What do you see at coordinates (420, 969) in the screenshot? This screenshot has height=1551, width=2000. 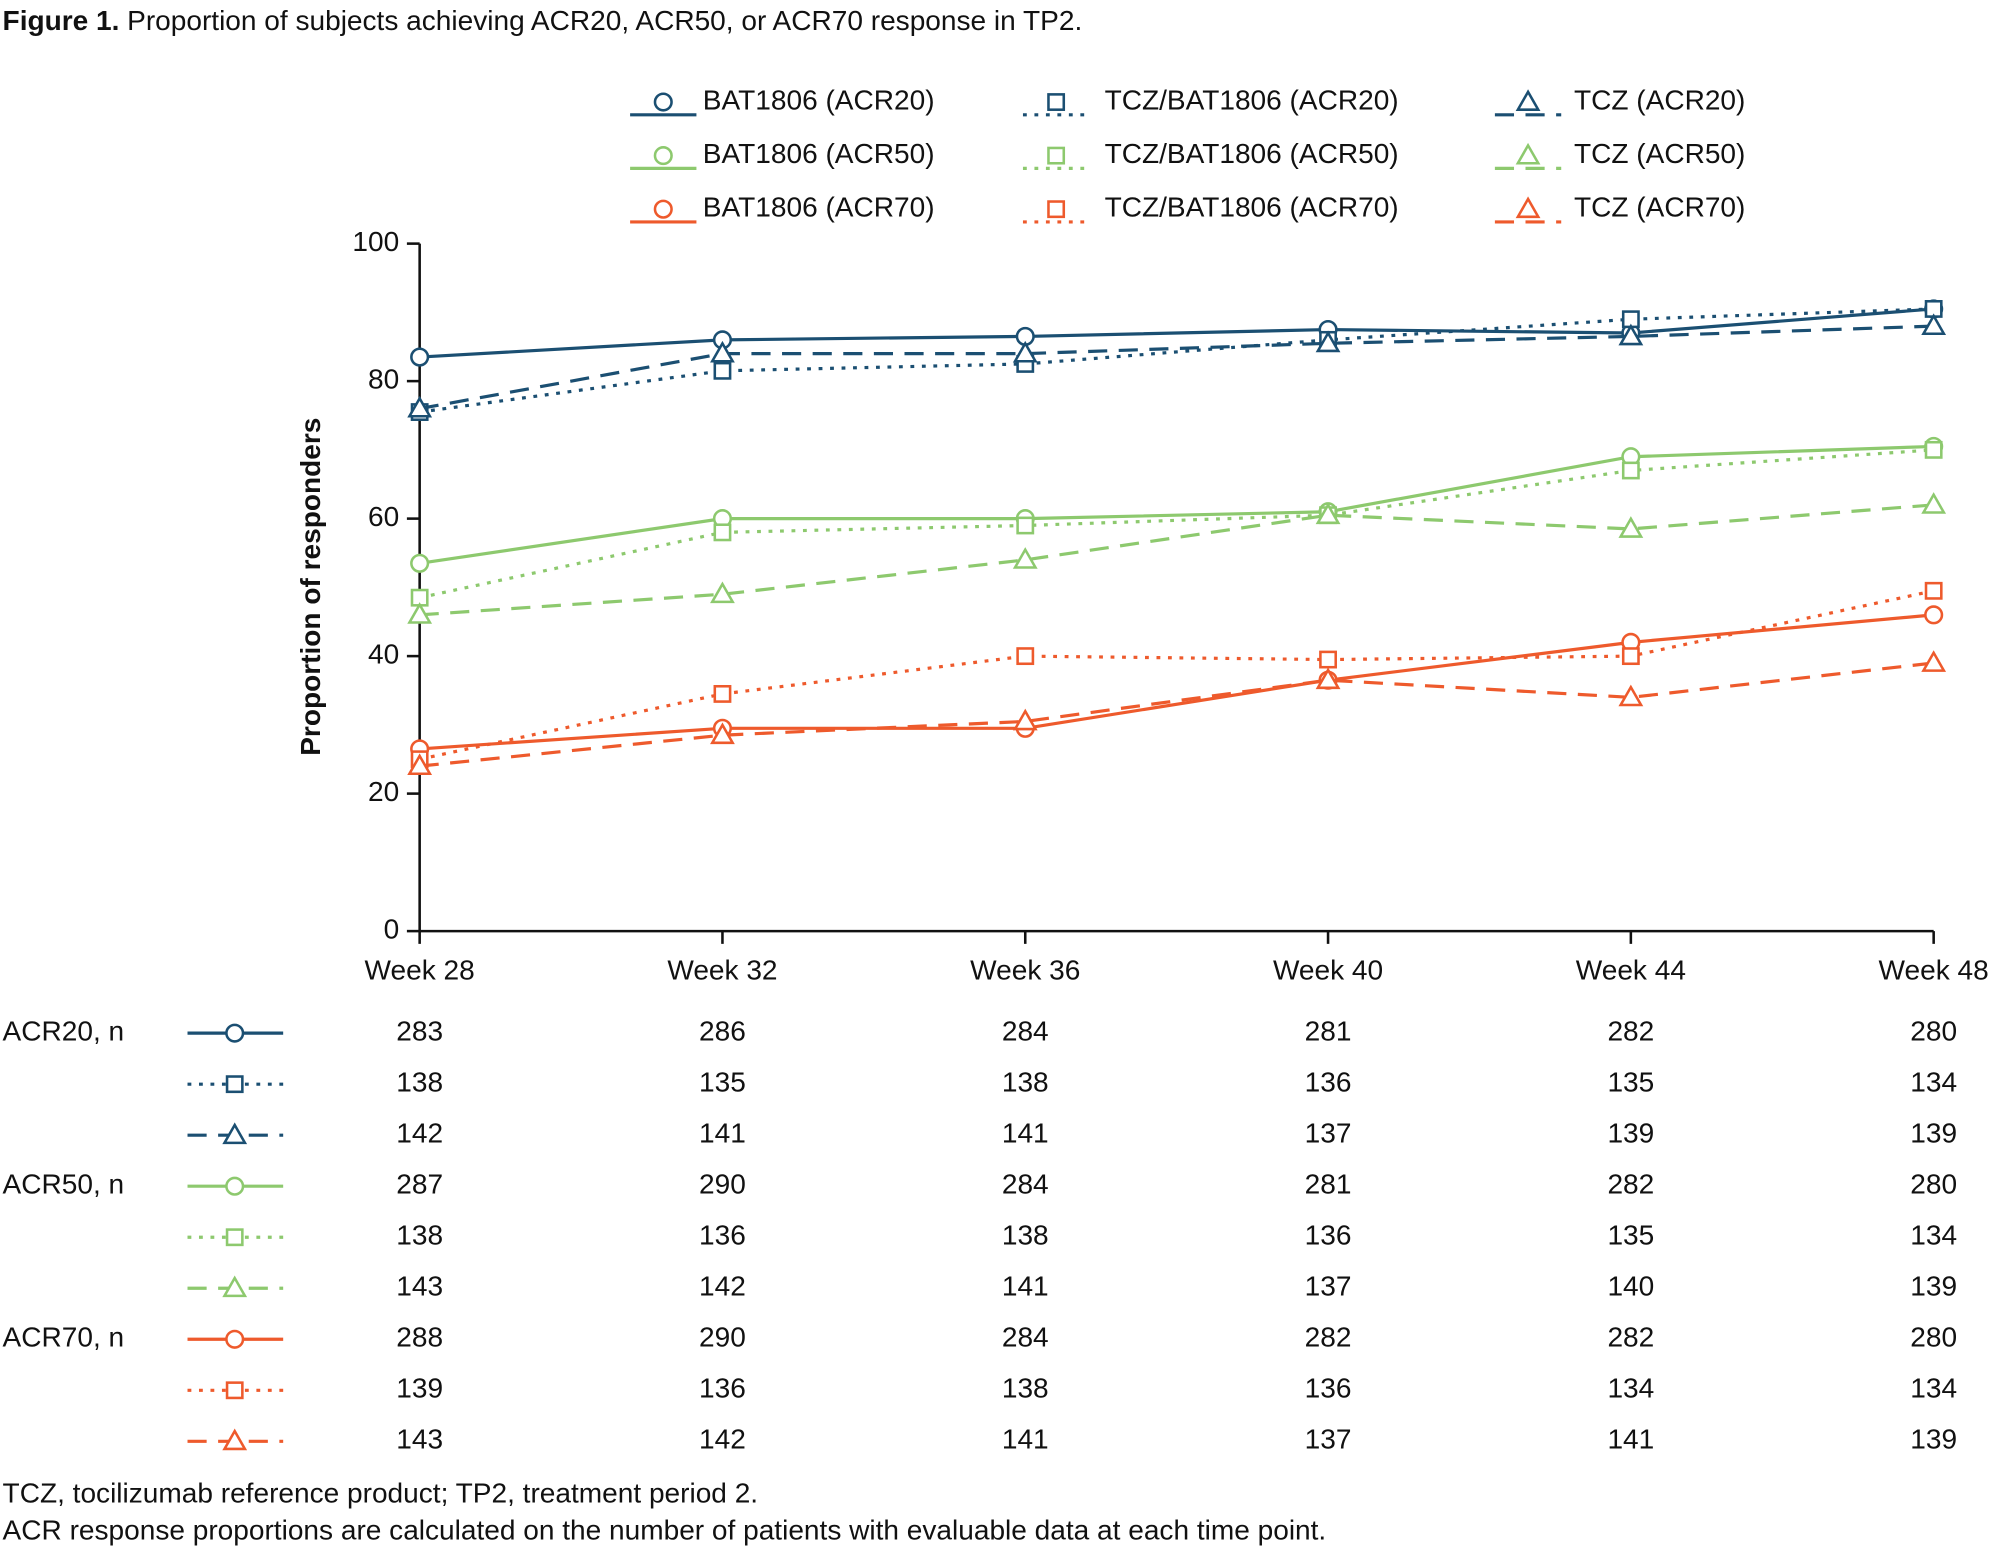 I see `x-tick-label: Week 28` at bounding box center [420, 969].